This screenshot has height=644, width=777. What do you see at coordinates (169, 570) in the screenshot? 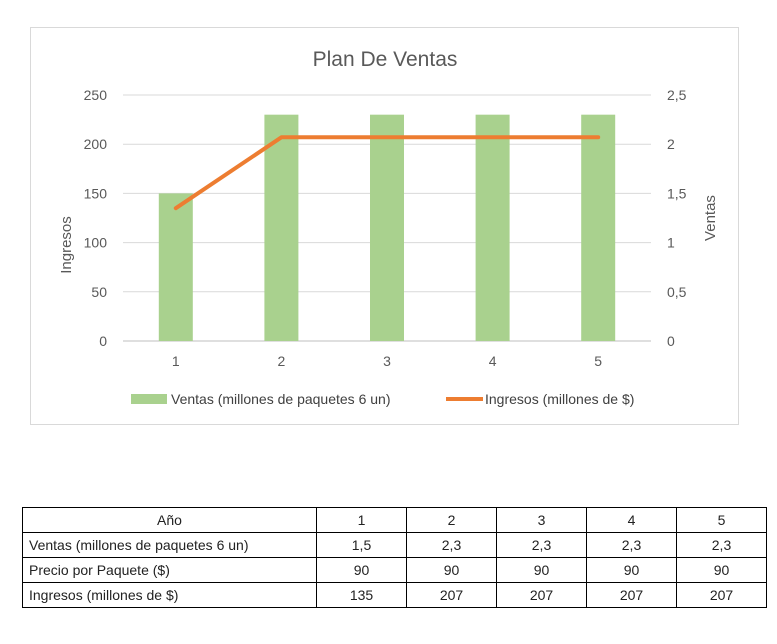
I see `table-row-label: Precio por Paquete ($)` at bounding box center [169, 570].